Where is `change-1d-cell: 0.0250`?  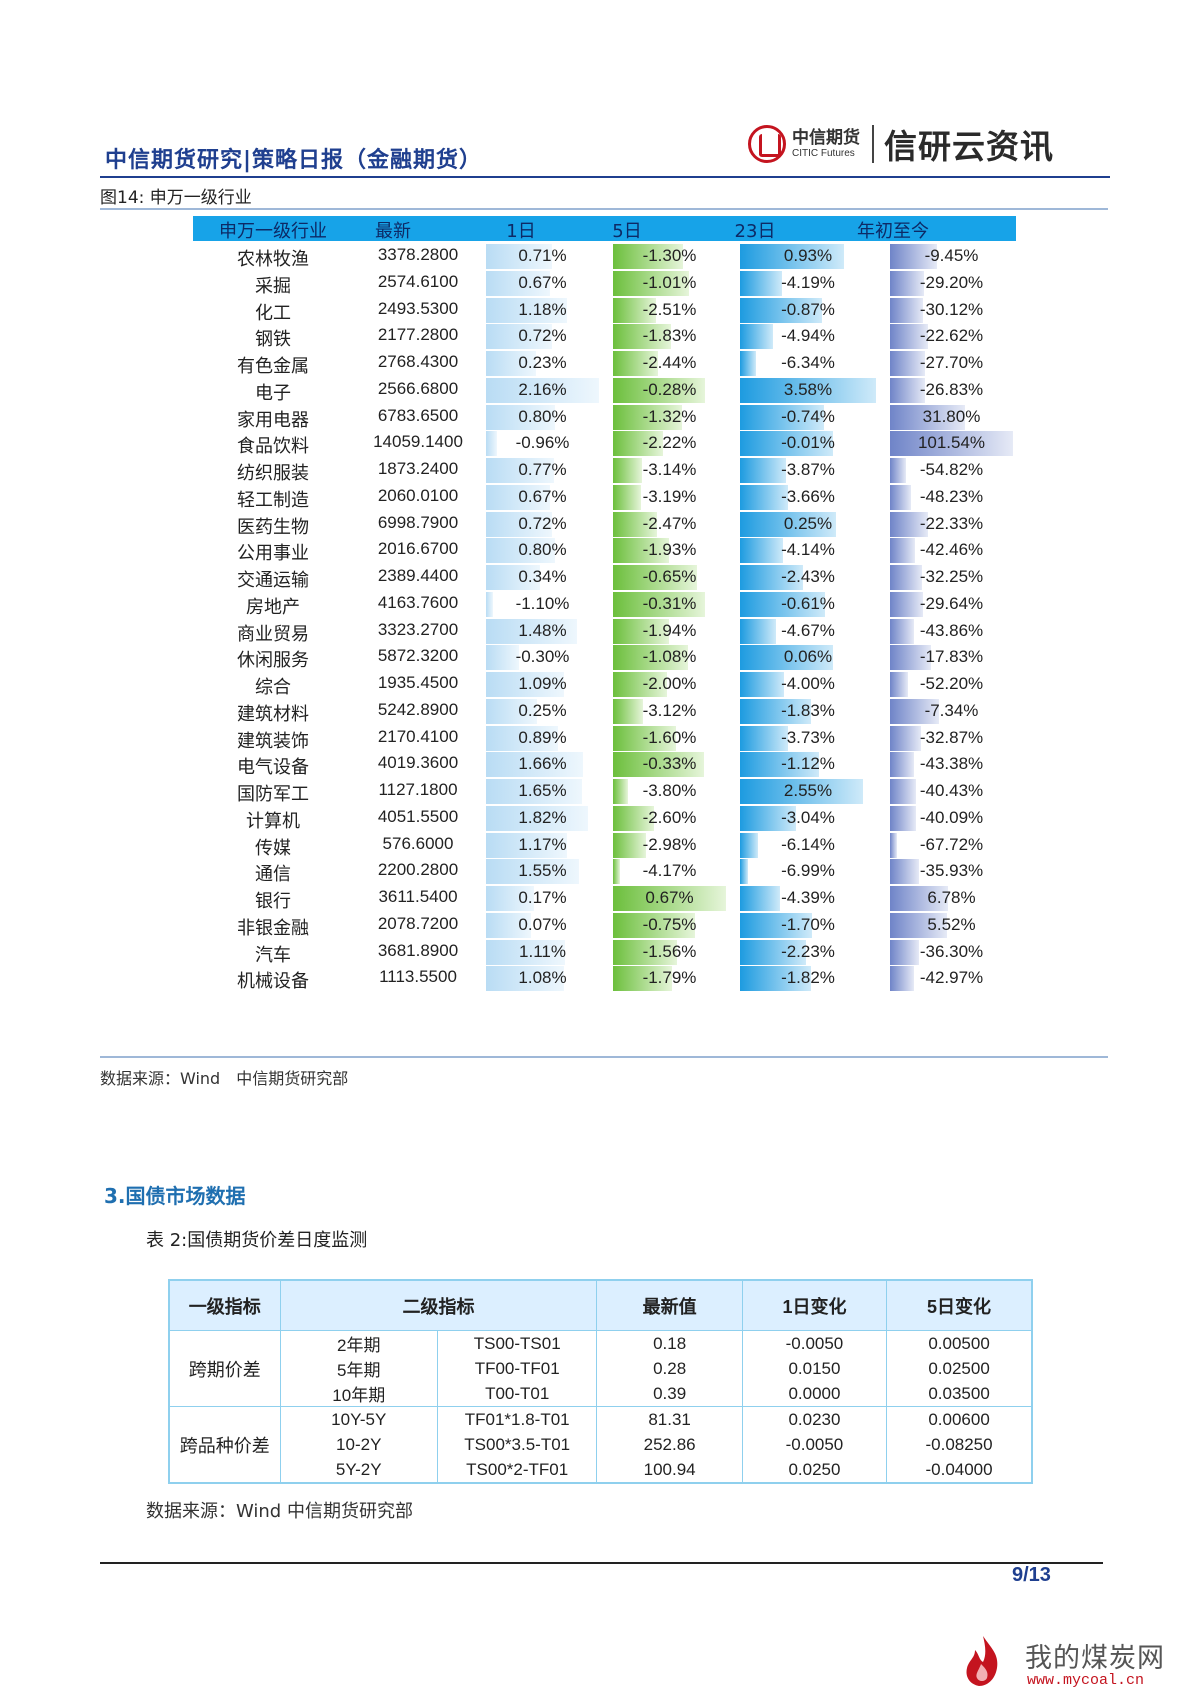 change-1d-cell: 0.0250 is located at coordinates (814, 1470).